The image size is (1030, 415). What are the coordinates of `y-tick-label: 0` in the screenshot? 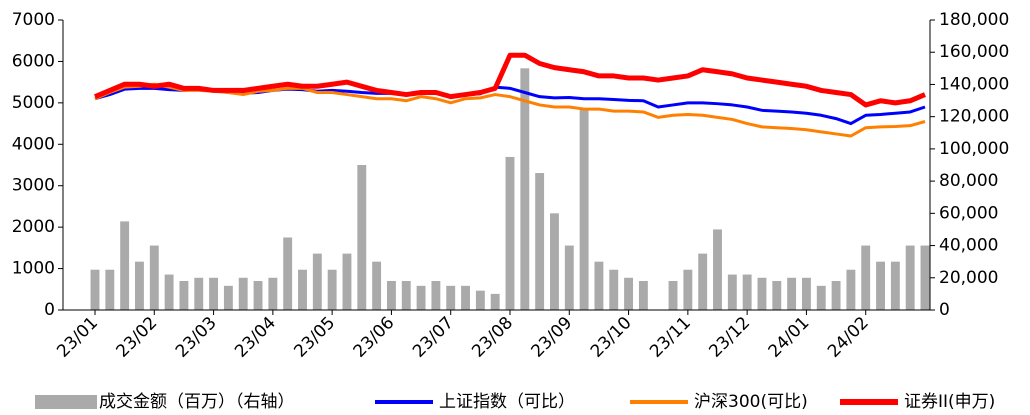 It's located at (49, 310).